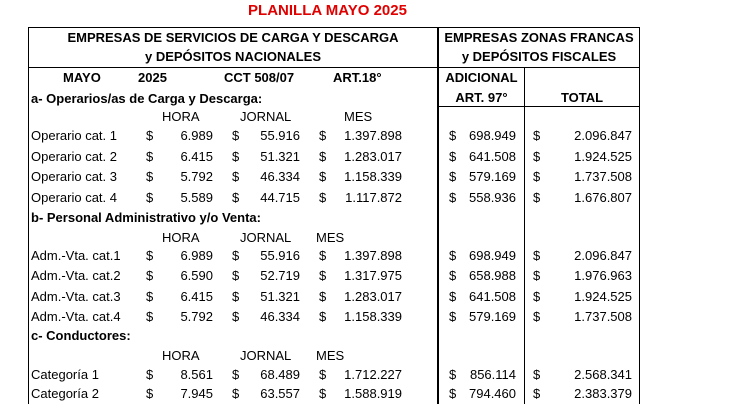 Image resolution: width=730 pixels, height=404 pixels. I want to click on value-mes: 1.158.339, so click(373, 176).